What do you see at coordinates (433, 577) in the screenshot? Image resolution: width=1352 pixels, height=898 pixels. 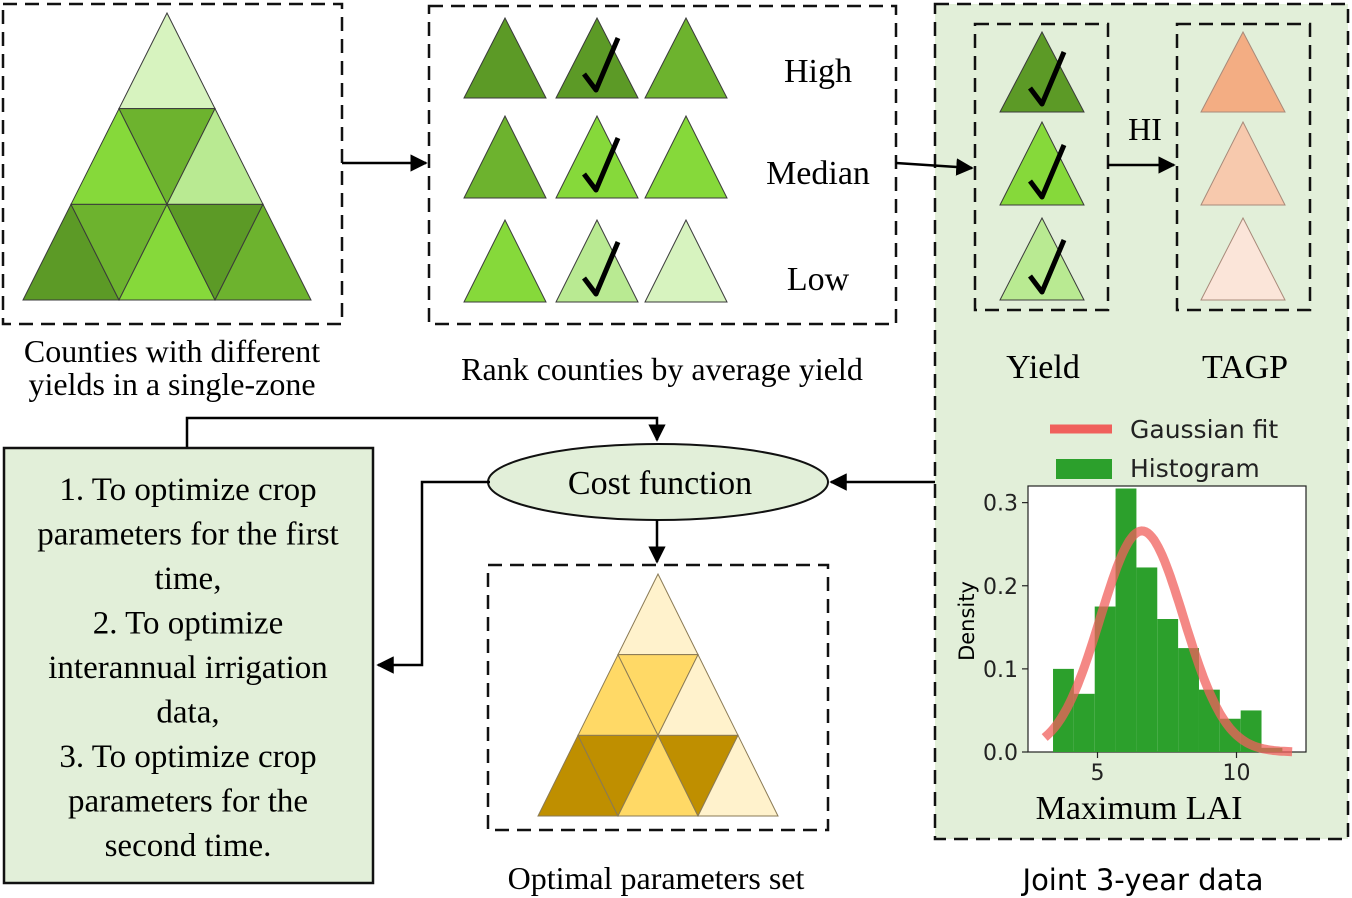 I see `arrow-cost-to-steps` at bounding box center [433, 577].